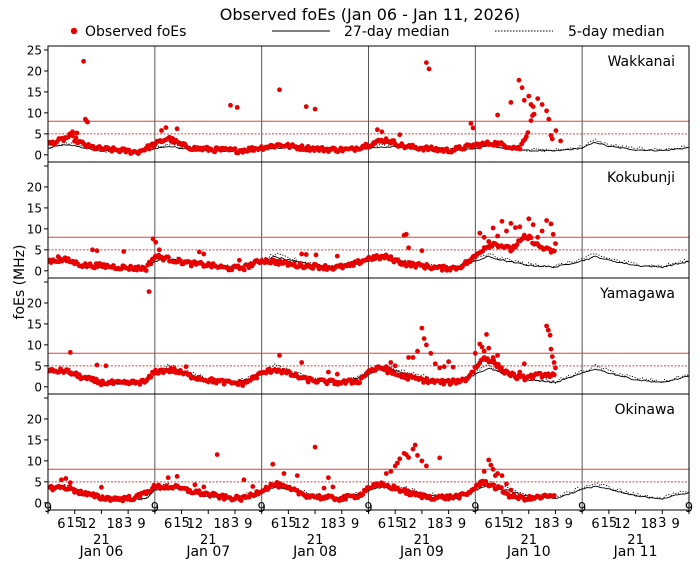  Describe the element at coordinates (155, 508) in the screenshot. I see `x-tick-label: 9` at that location.